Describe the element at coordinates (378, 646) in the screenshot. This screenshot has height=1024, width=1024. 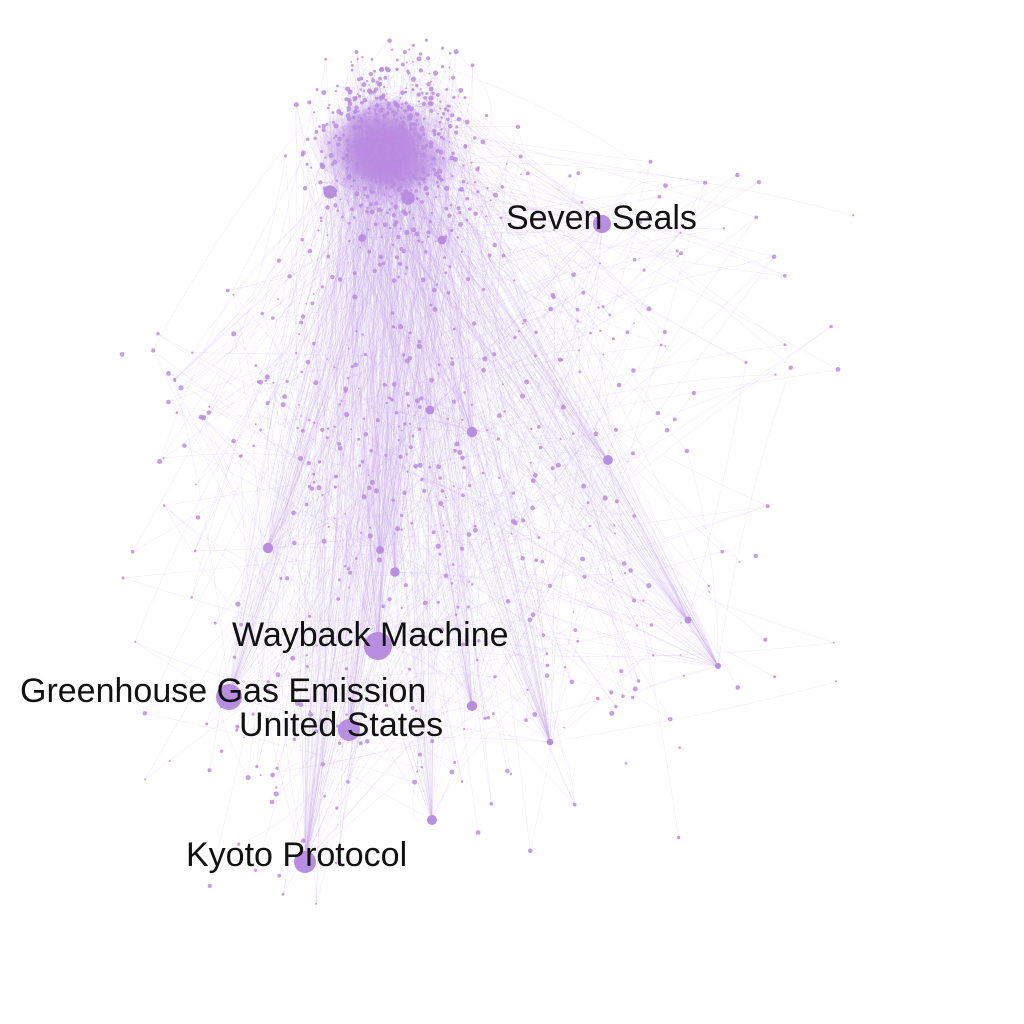
I see `hub-node-wayback-machine` at that location.